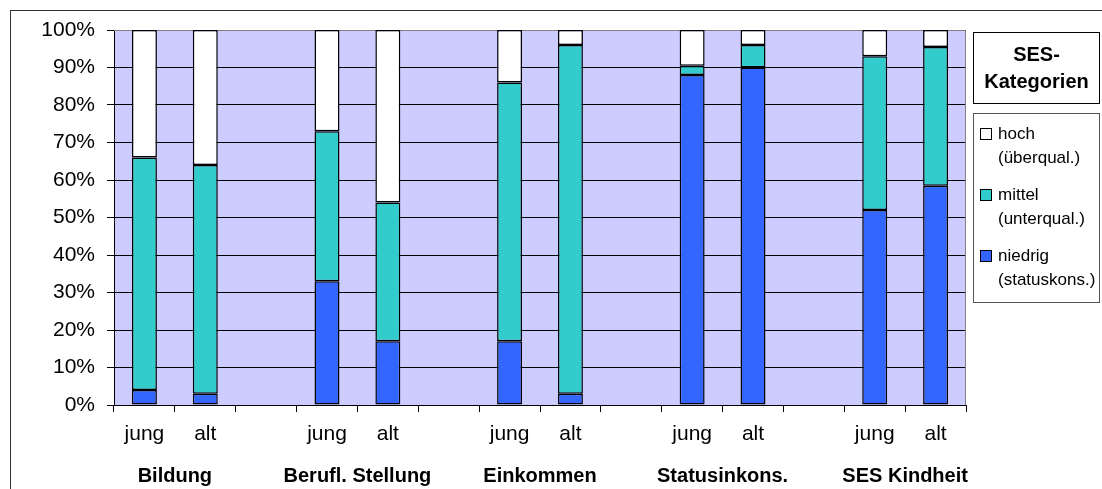 This screenshot has width=1102, height=489. I want to click on y-tick-label: 100%, so click(68, 28).